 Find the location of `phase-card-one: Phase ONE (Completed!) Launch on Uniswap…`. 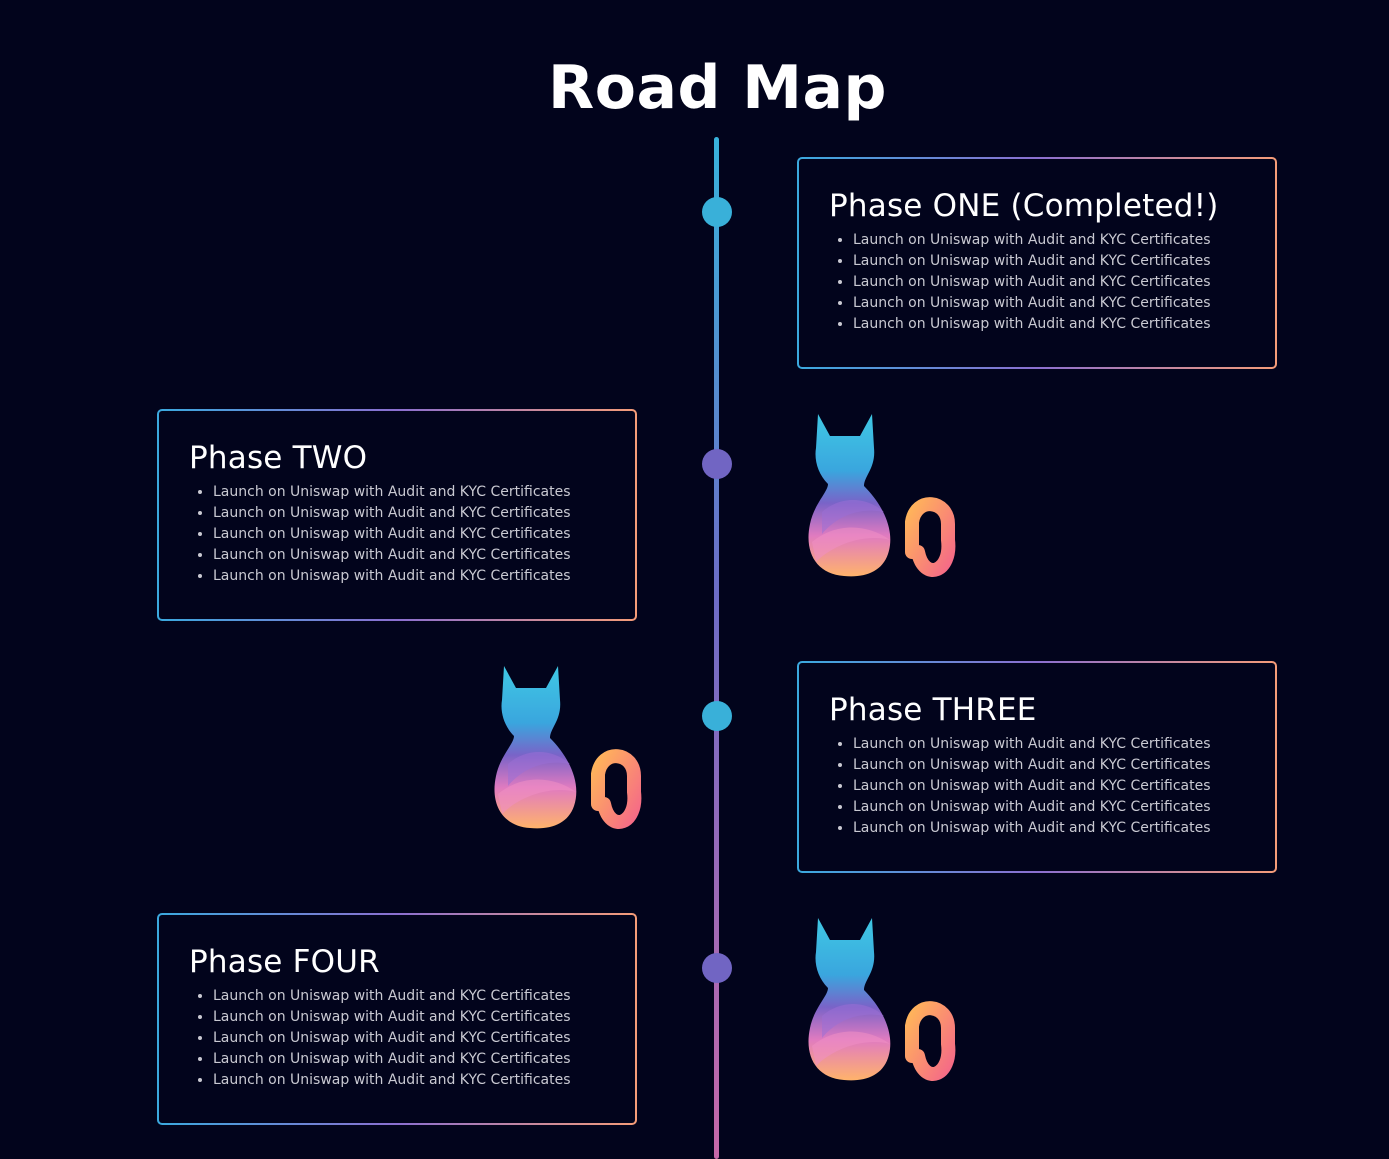

phase-card-one: Phase ONE (Completed!) Launch on Uniswap… is located at coordinates (1037, 263).